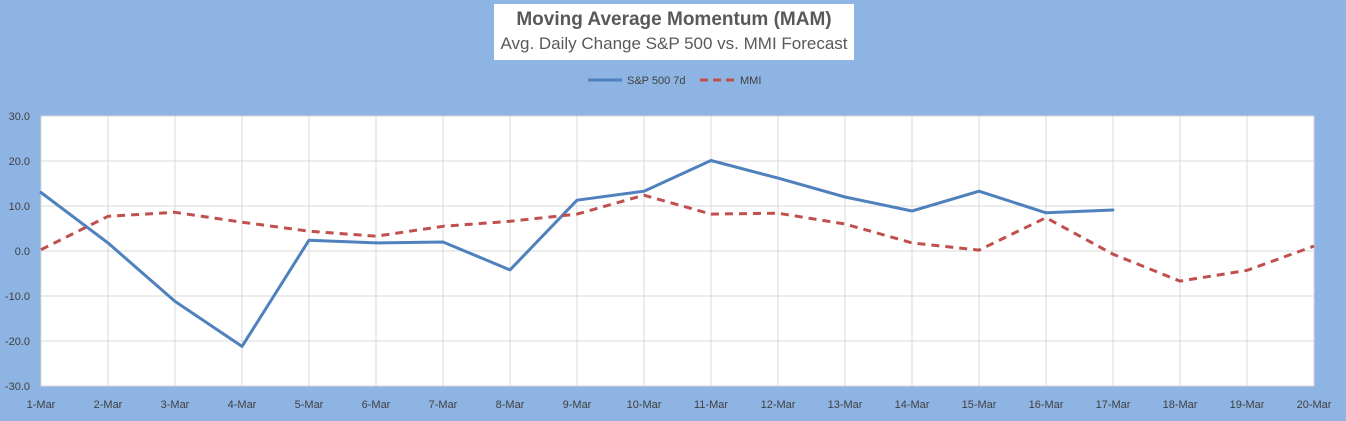 This screenshot has height=421, width=1346. What do you see at coordinates (19, 162) in the screenshot?
I see `y-tick-label: 20.0` at bounding box center [19, 162].